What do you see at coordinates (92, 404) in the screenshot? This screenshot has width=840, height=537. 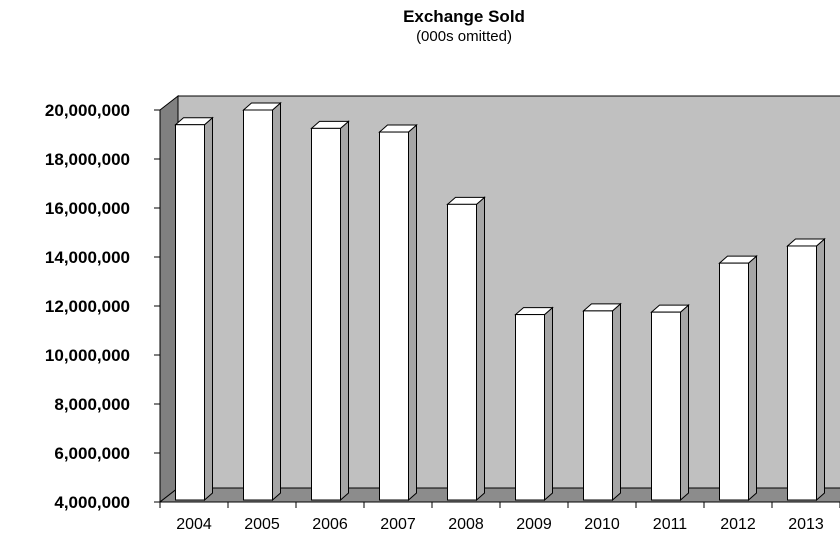 I see `y-tick-label: 8,000,000` at bounding box center [92, 404].